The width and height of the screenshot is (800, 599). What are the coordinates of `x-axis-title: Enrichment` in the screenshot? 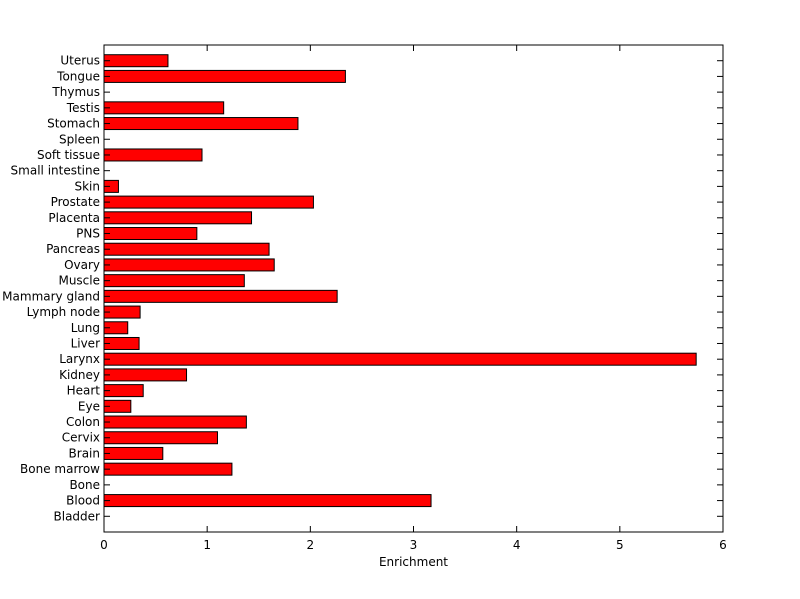 It's located at (413, 562).